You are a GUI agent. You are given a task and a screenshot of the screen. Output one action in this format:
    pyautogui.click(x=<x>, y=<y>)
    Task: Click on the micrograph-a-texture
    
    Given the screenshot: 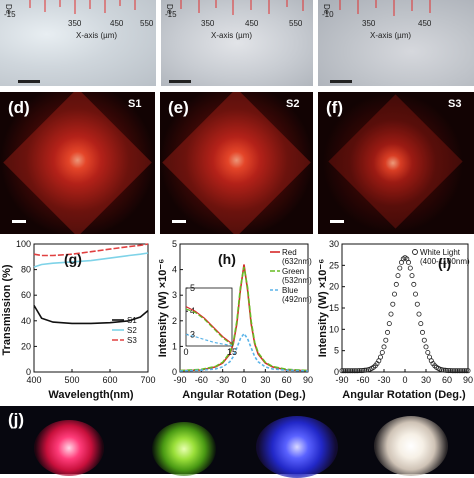 What is the action you would take?
    pyautogui.click(x=78, y=43)
    